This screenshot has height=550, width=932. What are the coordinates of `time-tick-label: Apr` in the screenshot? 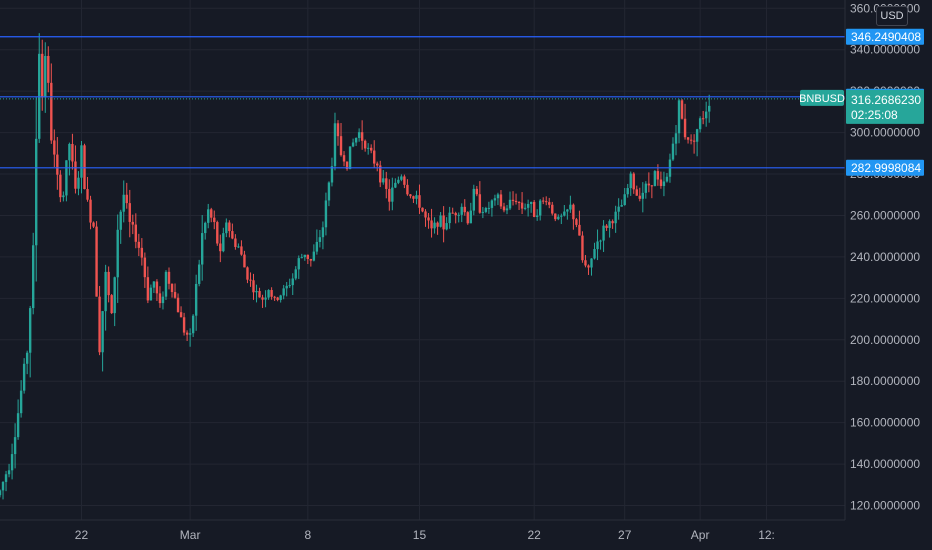 It's located at (700, 535).